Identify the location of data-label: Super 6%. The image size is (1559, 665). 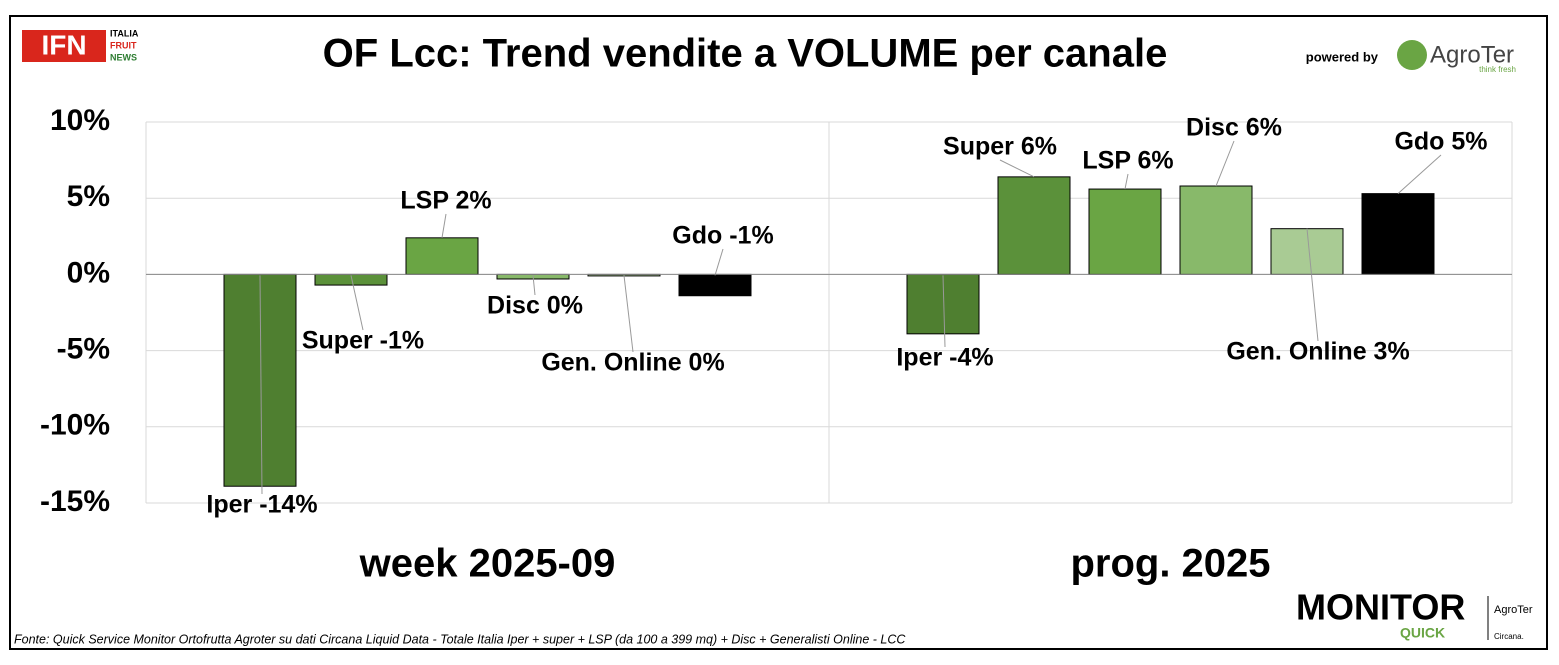
(1000, 147).